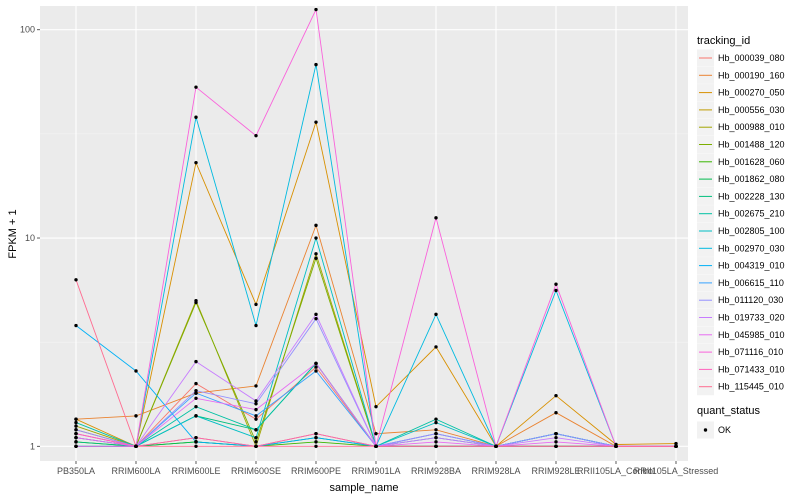 Image resolution: width=800 pixels, height=500 pixels. Describe the element at coordinates (751, 283) in the screenshot. I see `legend-label: Hb_006615_110` at that location.